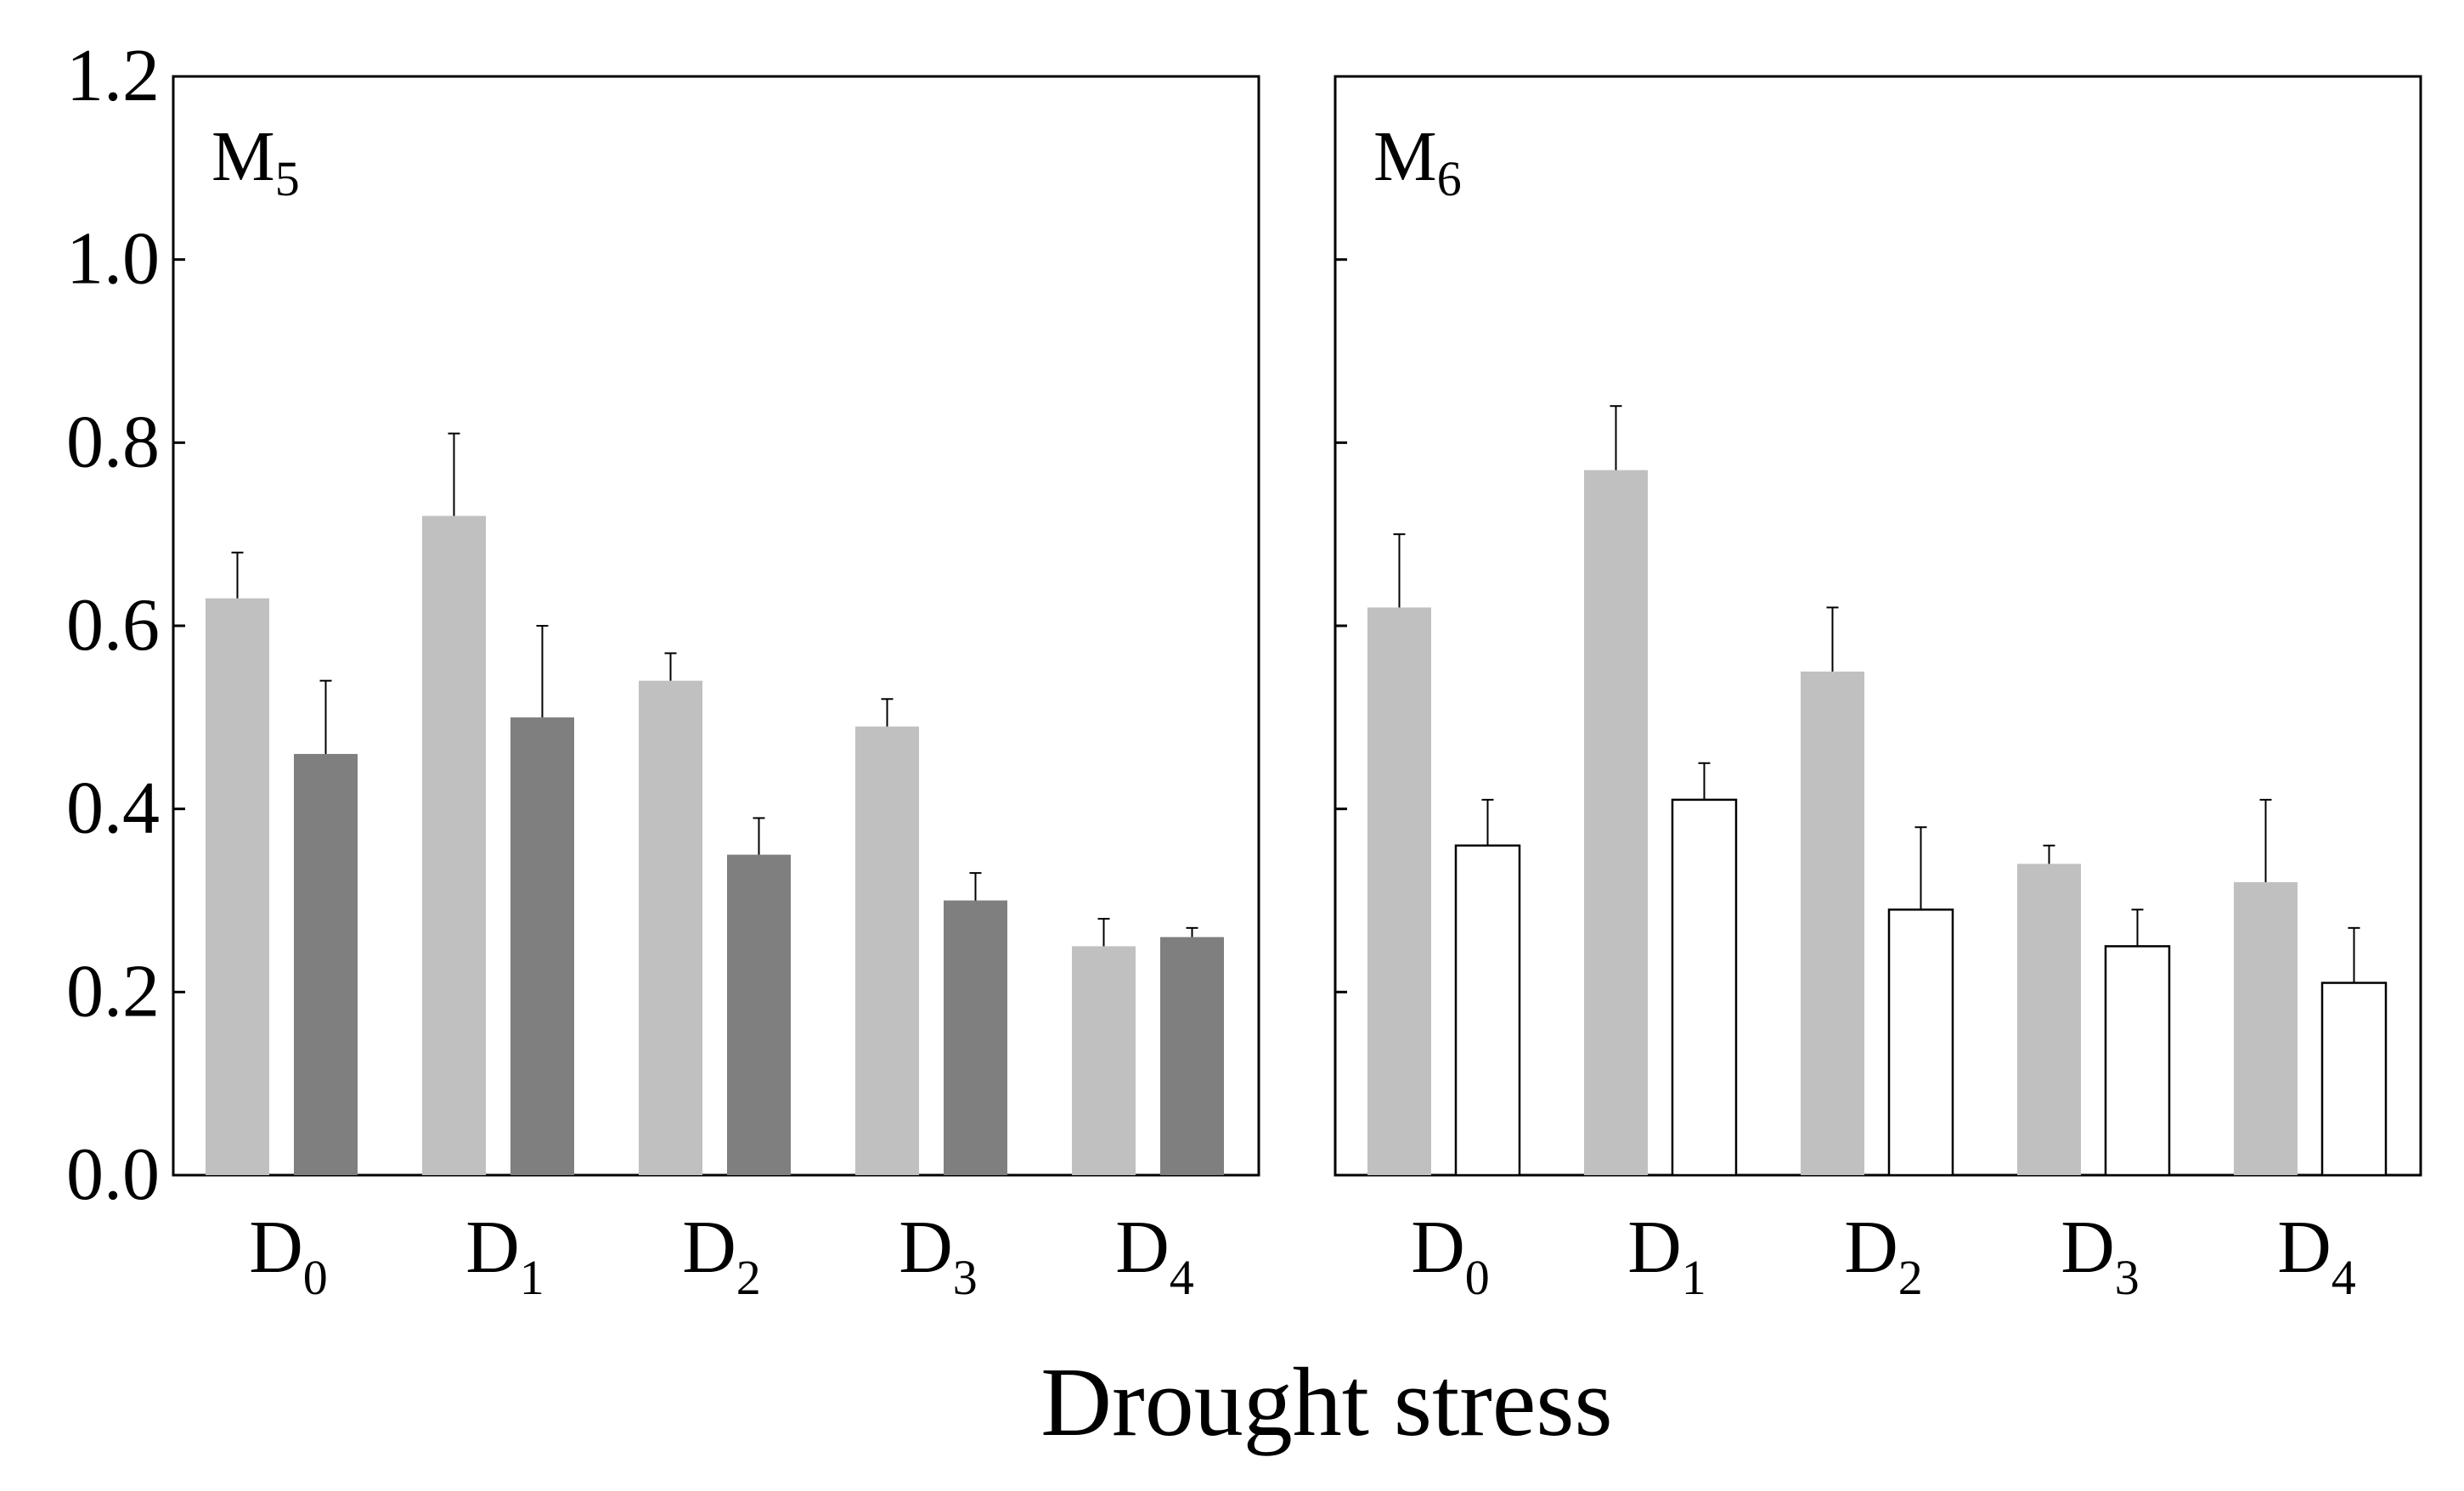  Describe the element at coordinates (113, 76) in the screenshot. I see `y-tick-label: 1.2` at that location.